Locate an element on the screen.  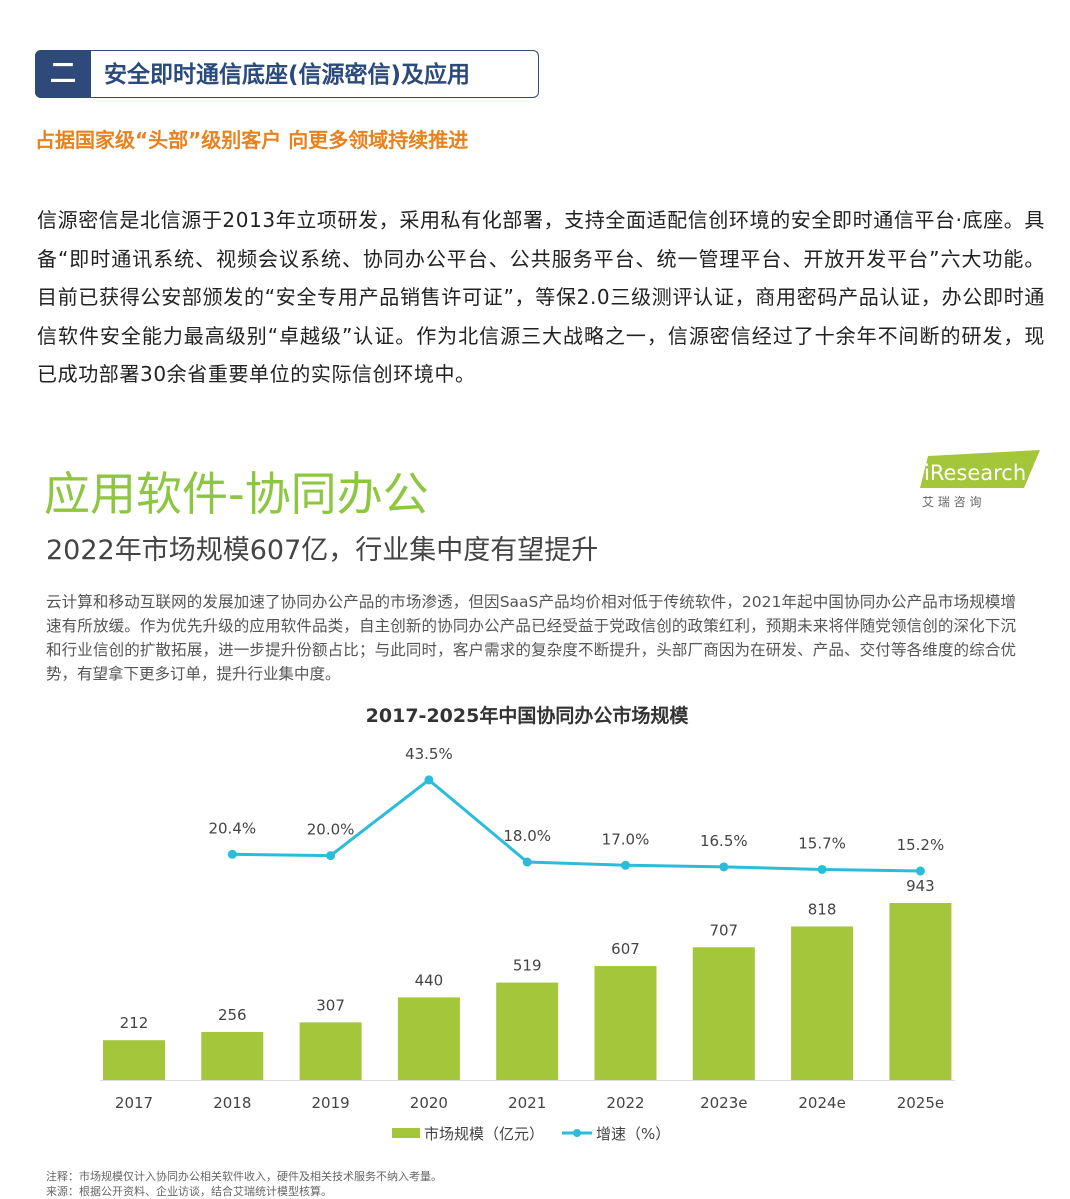
bar-label: 607 is located at coordinates (625, 949).